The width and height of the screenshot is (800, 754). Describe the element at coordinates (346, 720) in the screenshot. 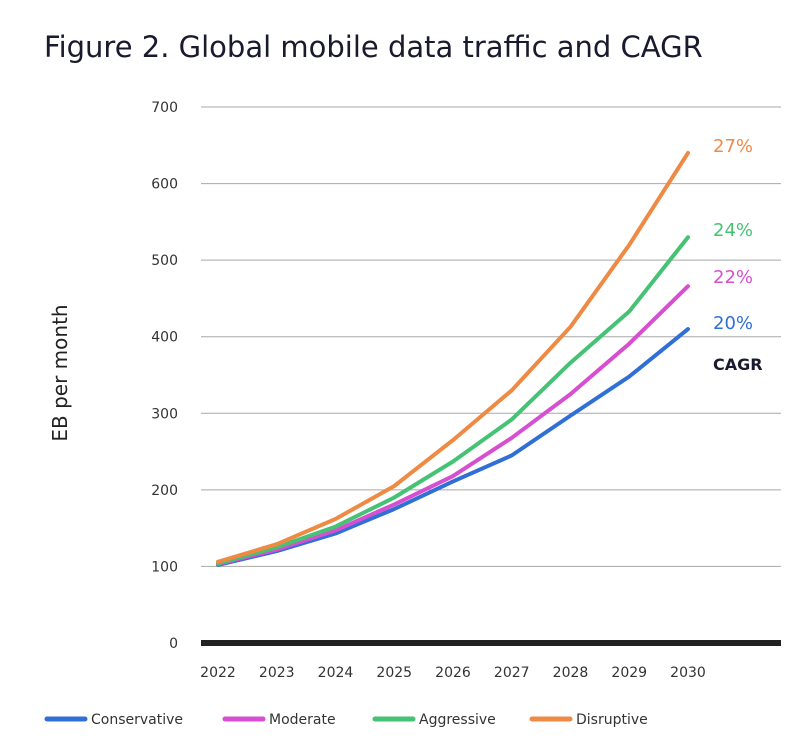

I see `legend: Conservative Moderate Aggressive Disruptive` at that location.